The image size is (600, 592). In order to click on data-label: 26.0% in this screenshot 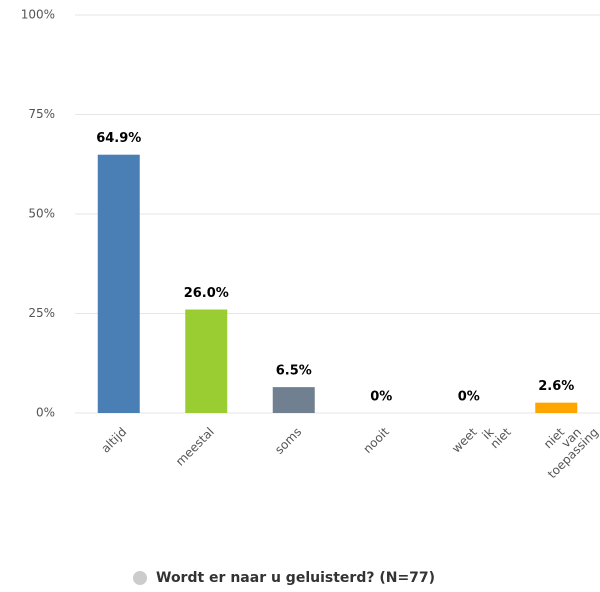, I will do `click(206, 293)`.